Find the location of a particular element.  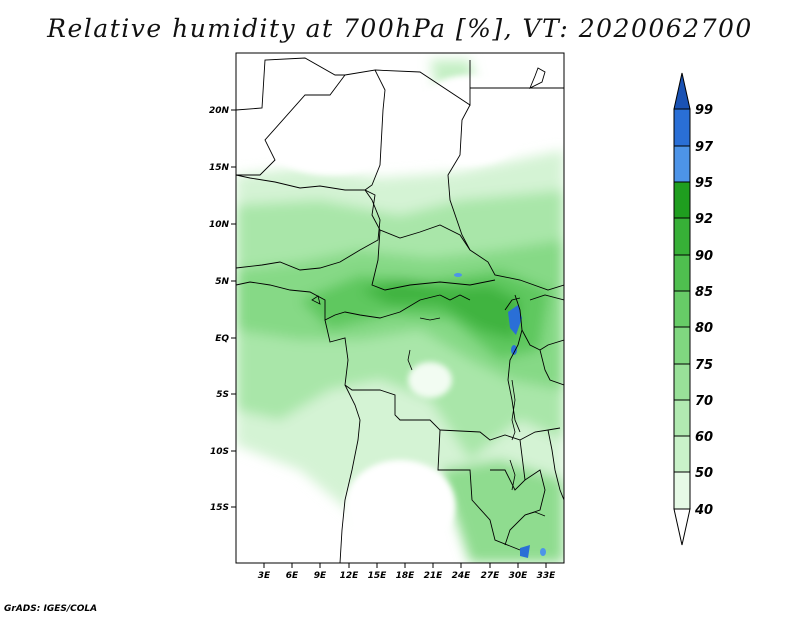

lakes-and-rivers is located at coordinates (428, 406).